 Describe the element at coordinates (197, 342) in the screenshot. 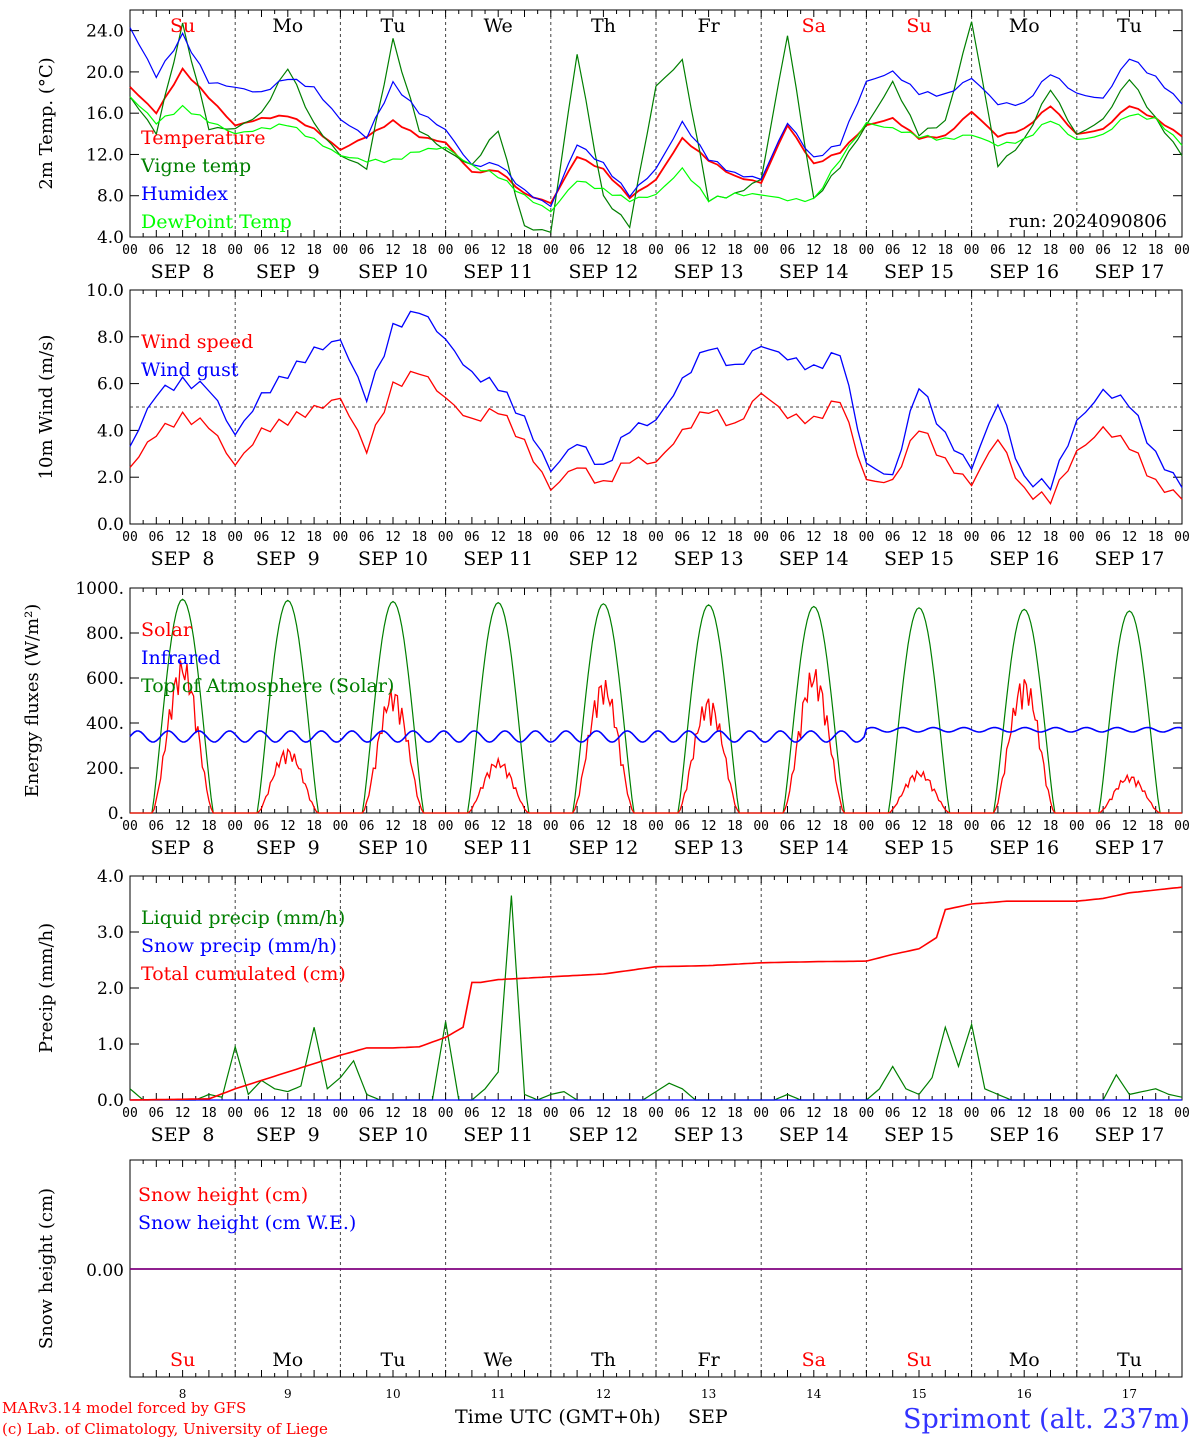

I see `legend-entry: Wind speed` at that location.